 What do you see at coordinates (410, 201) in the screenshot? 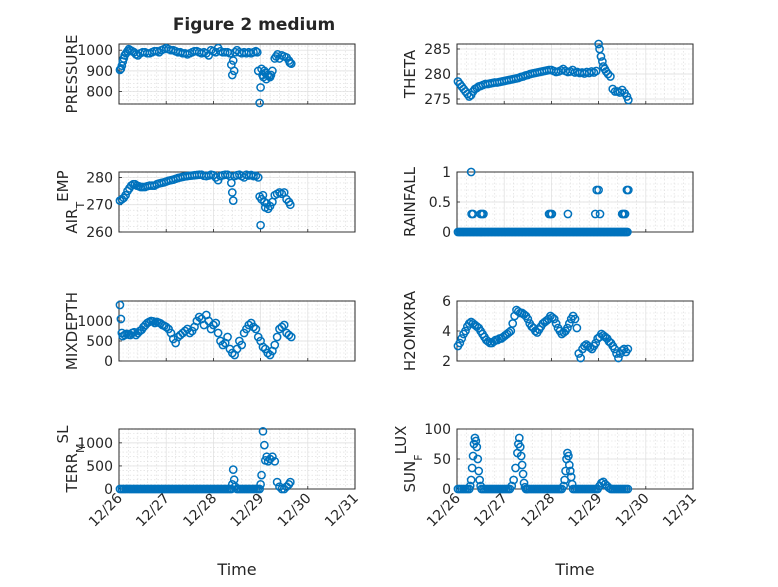
I see `y-axis-label: RAINFALL` at bounding box center [410, 201].